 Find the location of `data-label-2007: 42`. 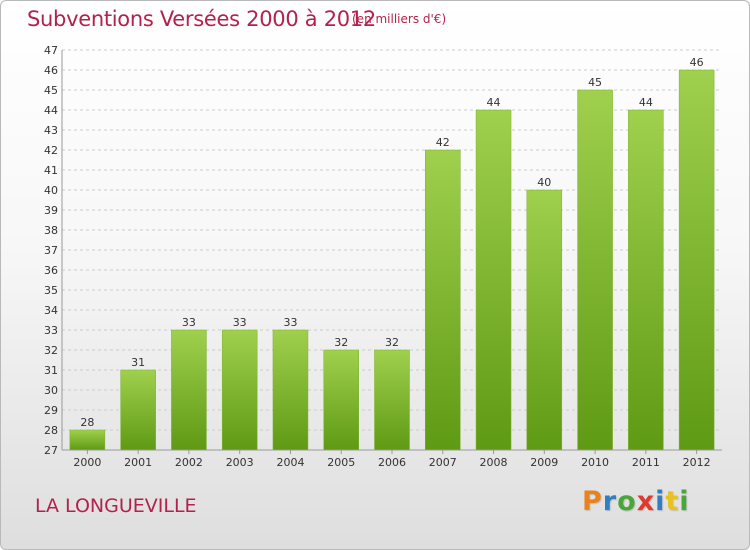

data-label-2007: 42 is located at coordinates (443, 142).